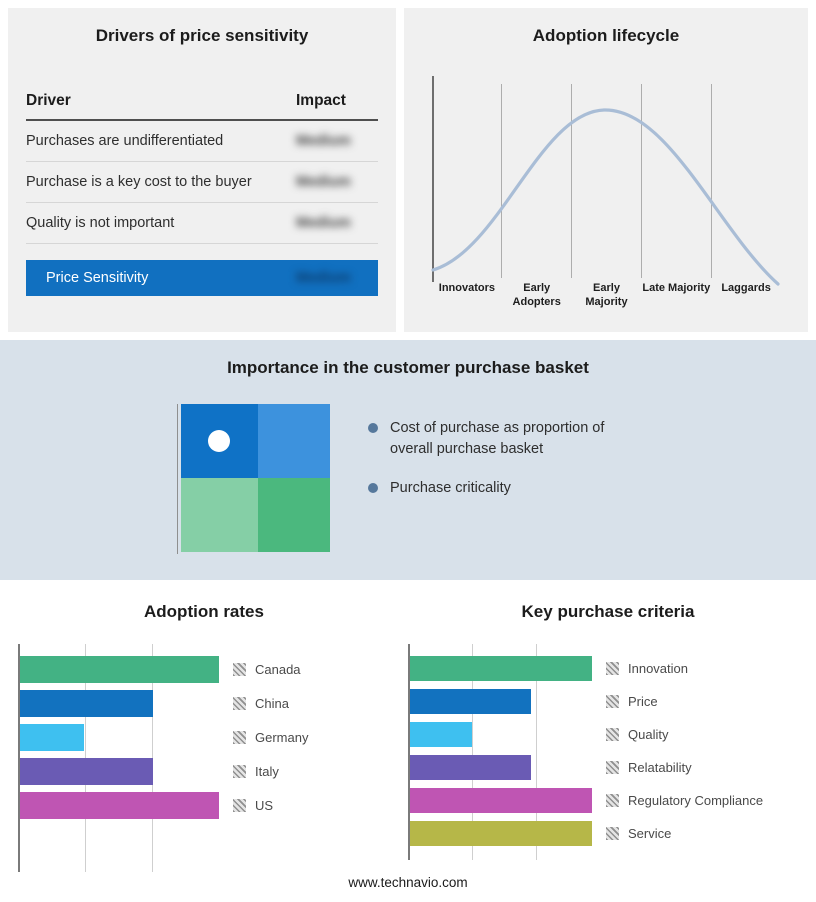 This screenshot has height=902, width=816. What do you see at coordinates (536, 295) in the screenshot?
I see `stage-label: Early Adopters` at bounding box center [536, 295].